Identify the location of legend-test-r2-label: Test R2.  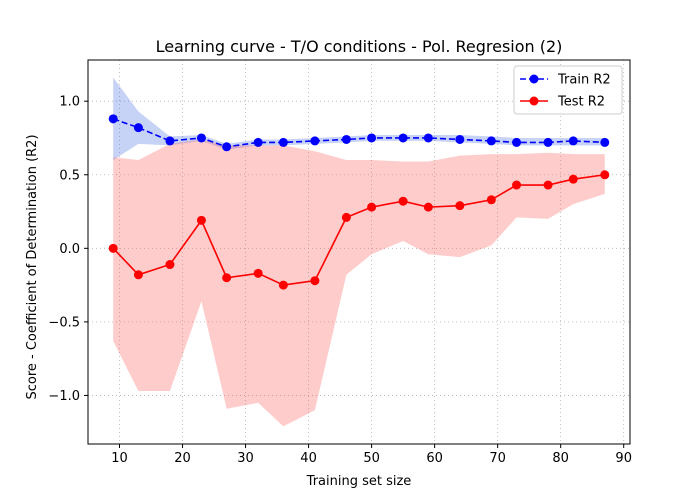
(581, 102).